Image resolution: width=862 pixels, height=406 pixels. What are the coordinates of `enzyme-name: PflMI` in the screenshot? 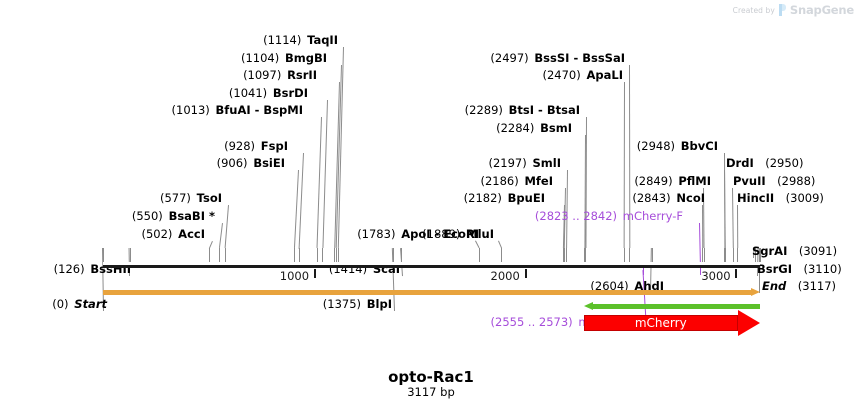 It's located at (694, 180).